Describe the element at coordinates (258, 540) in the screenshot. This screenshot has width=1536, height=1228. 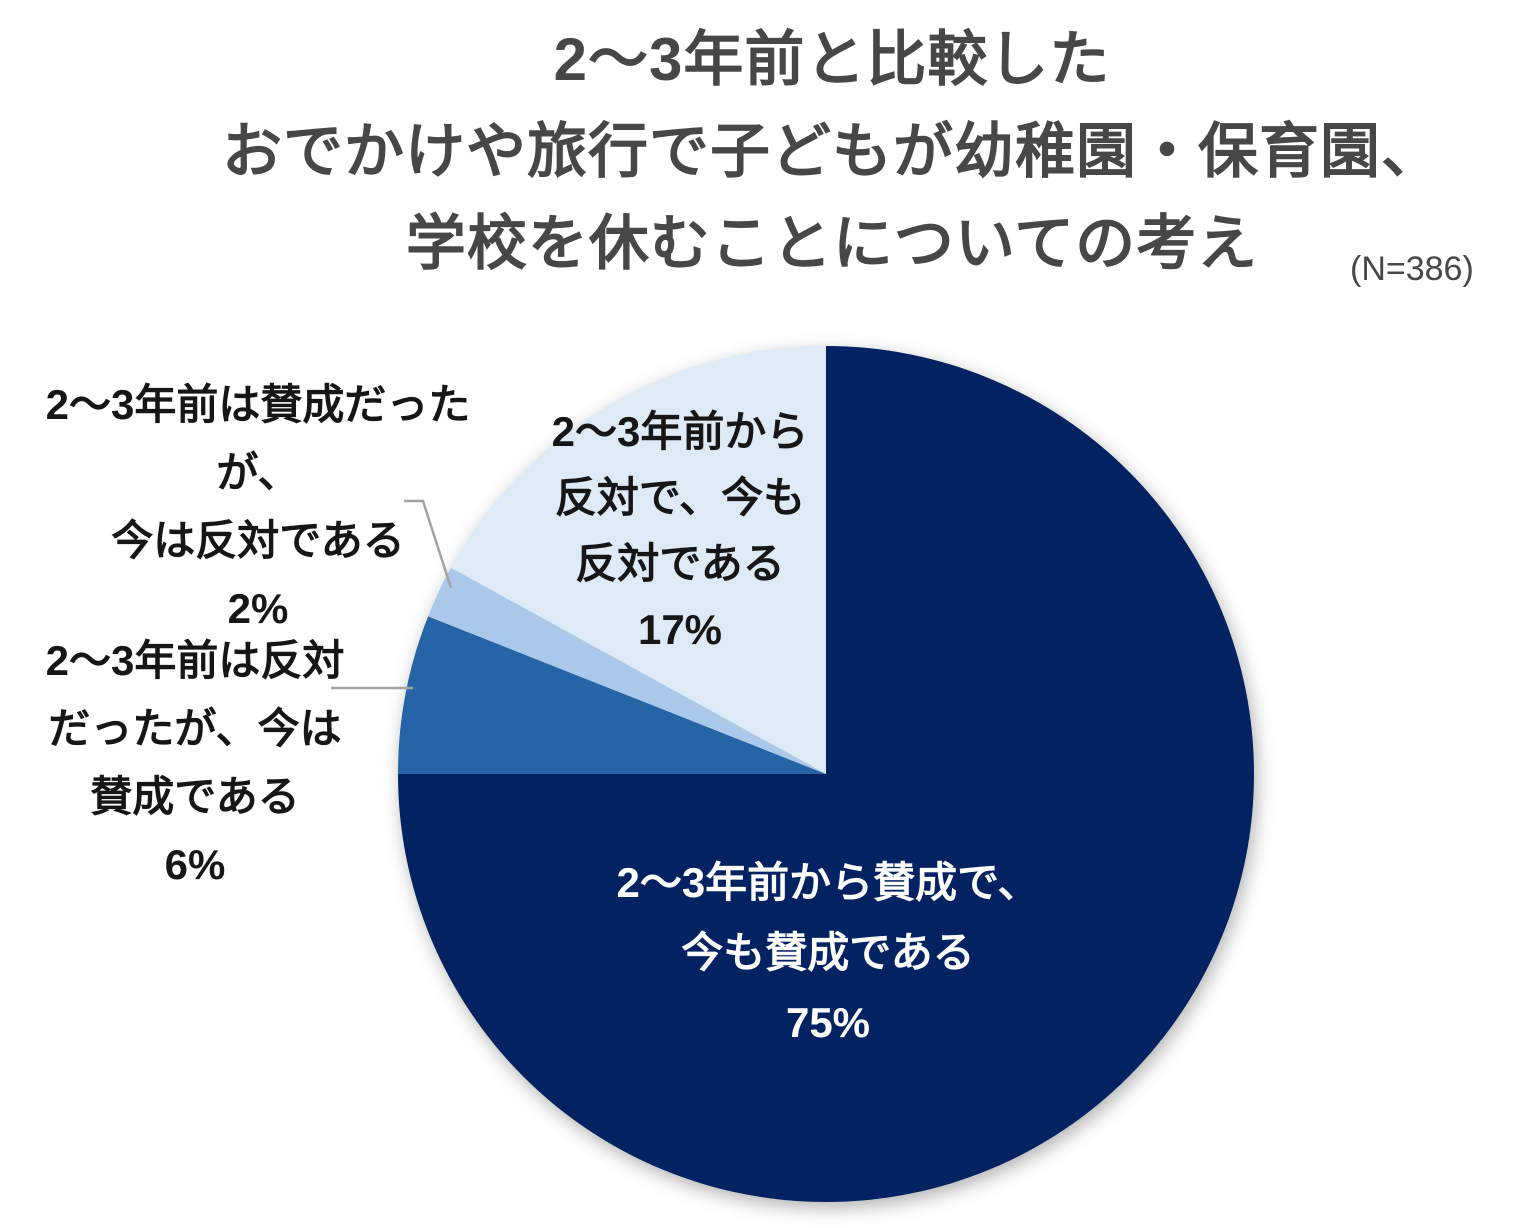
I see `slice-label-2pct-line-2: 今は反対である` at that location.